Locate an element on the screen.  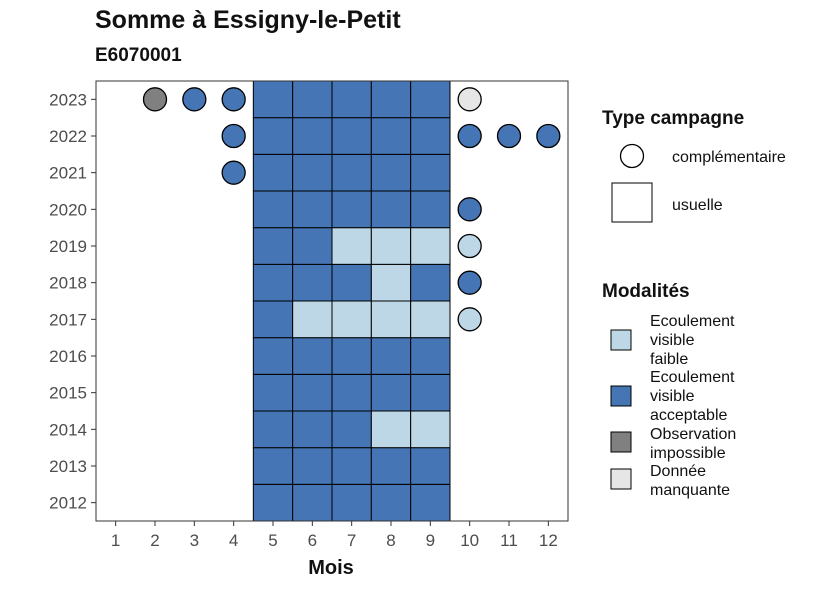
y-tick-label-2014: 2014 is located at coordinates (68, 429).